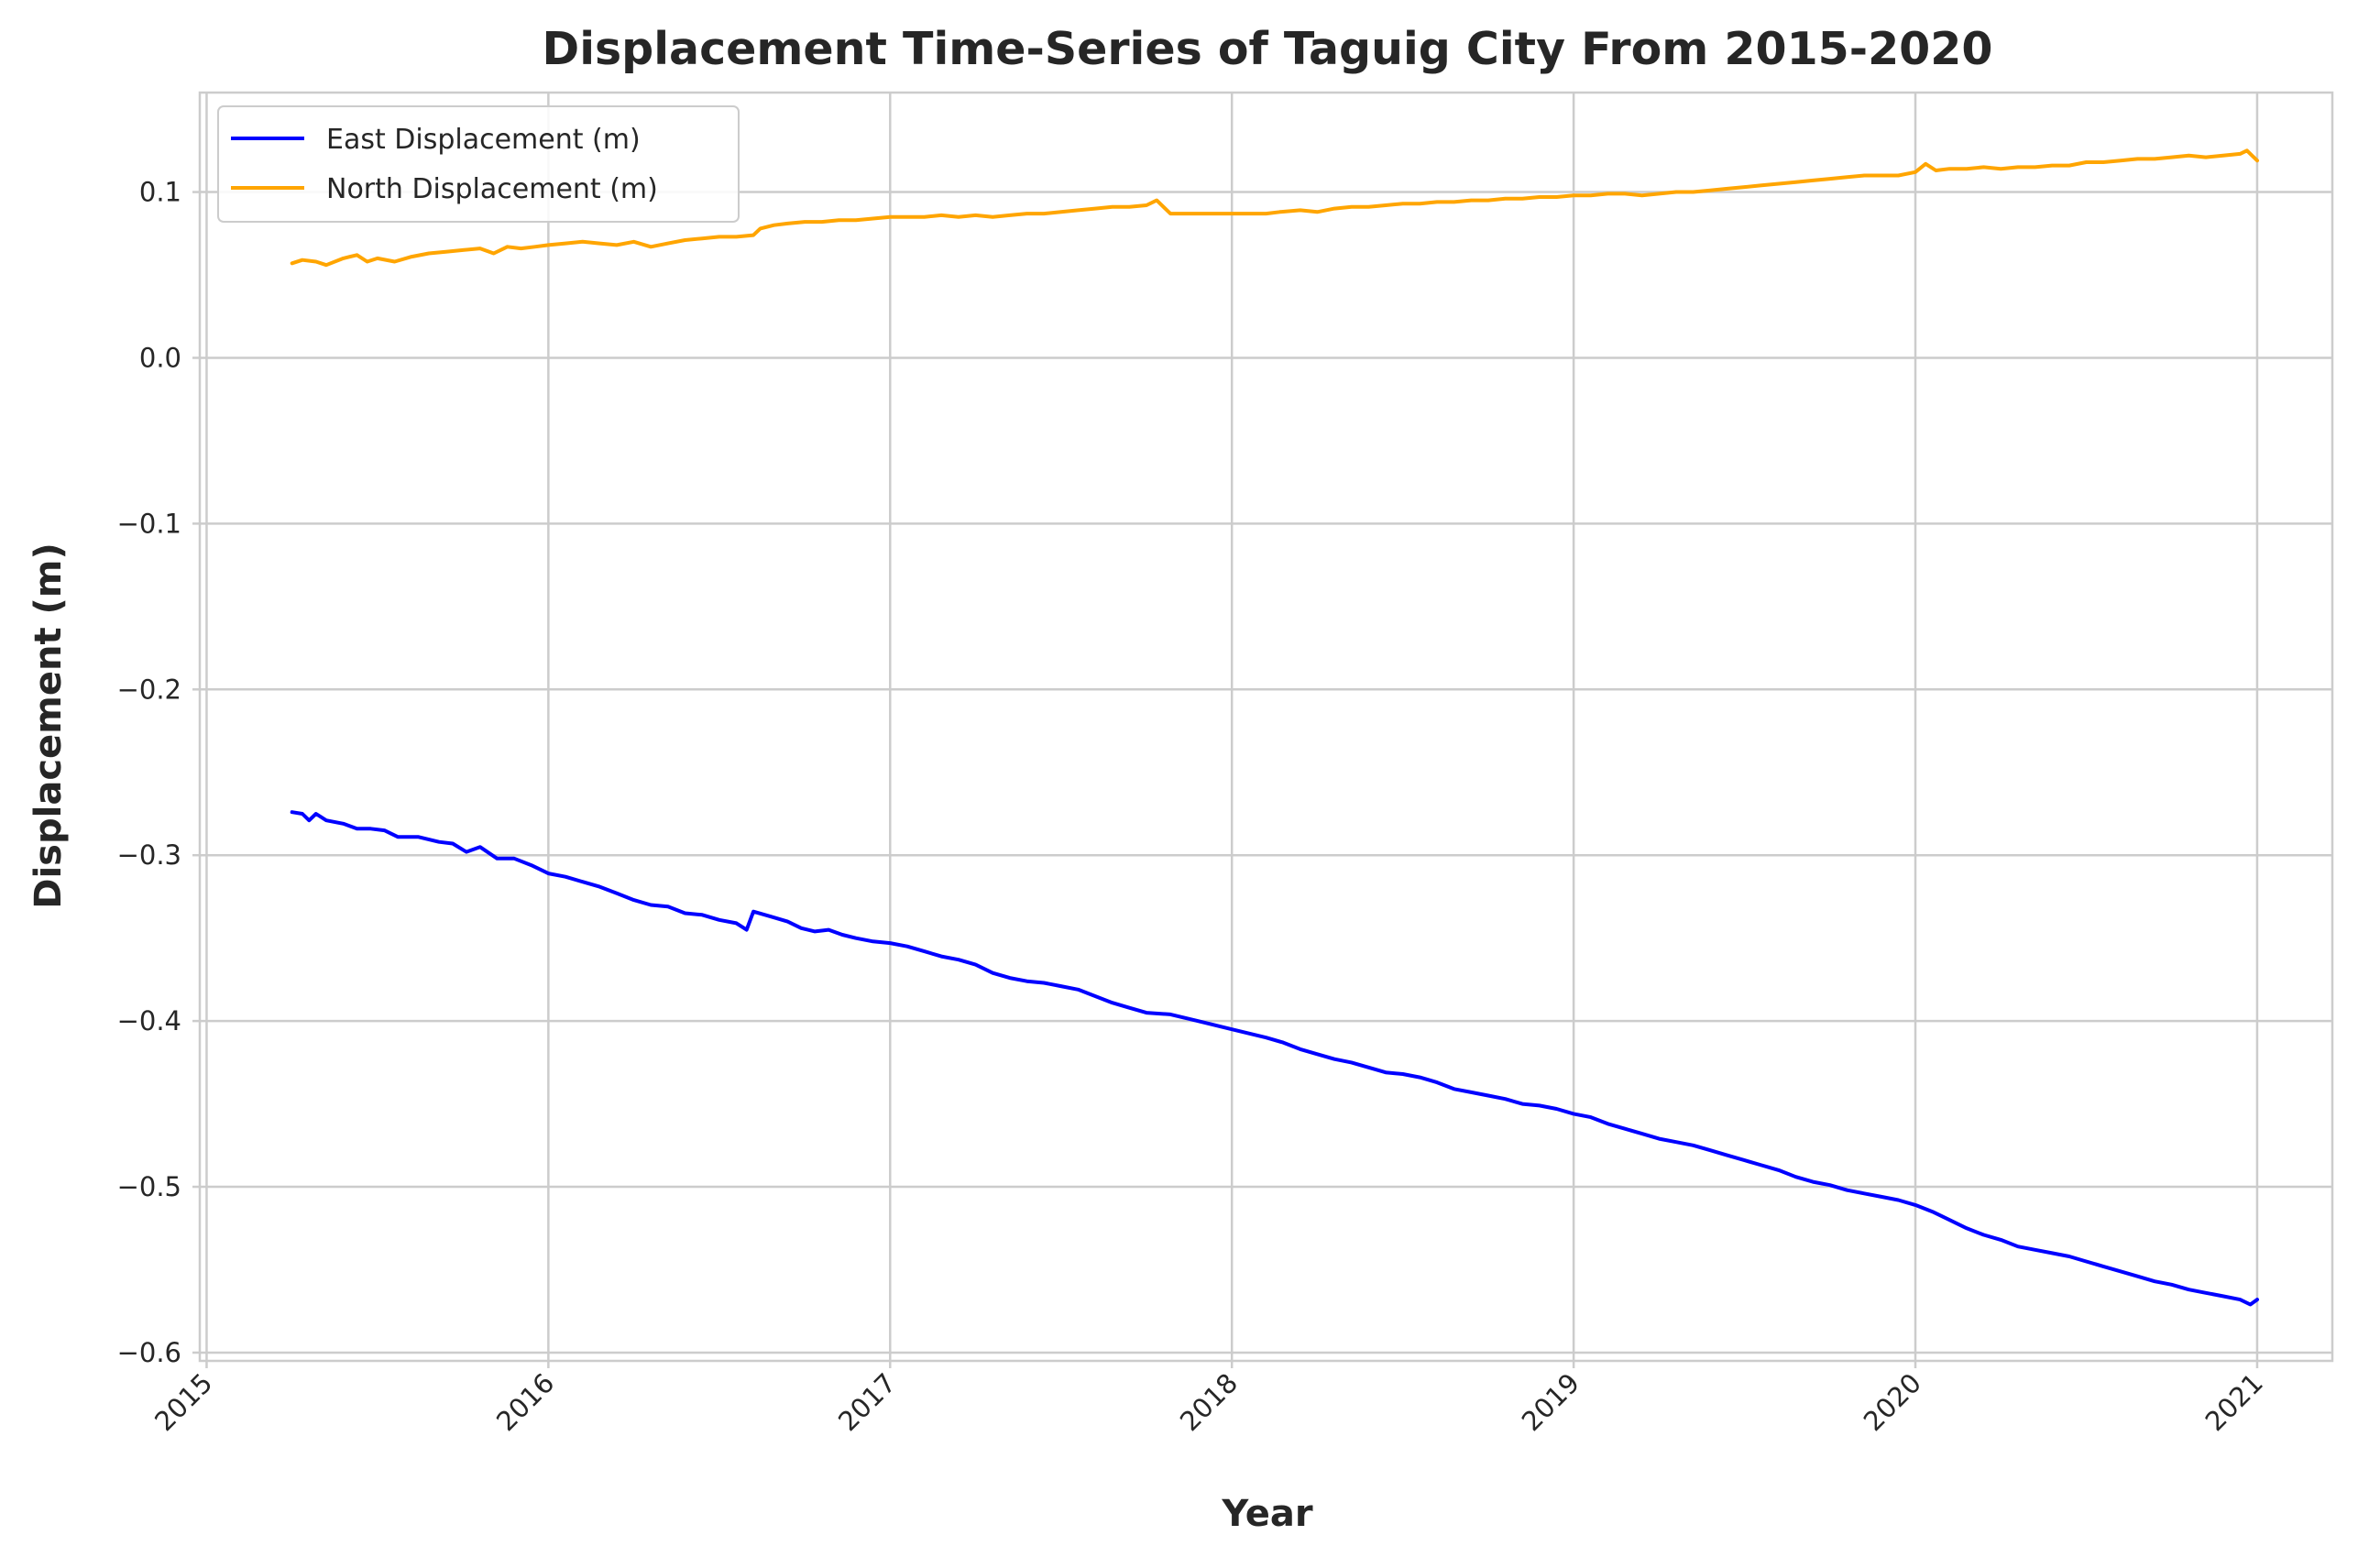  What do you see at coordinates (1274, 208) in the screenshot?
I see `north-displacement-line` at bounding box center [1274, 208].